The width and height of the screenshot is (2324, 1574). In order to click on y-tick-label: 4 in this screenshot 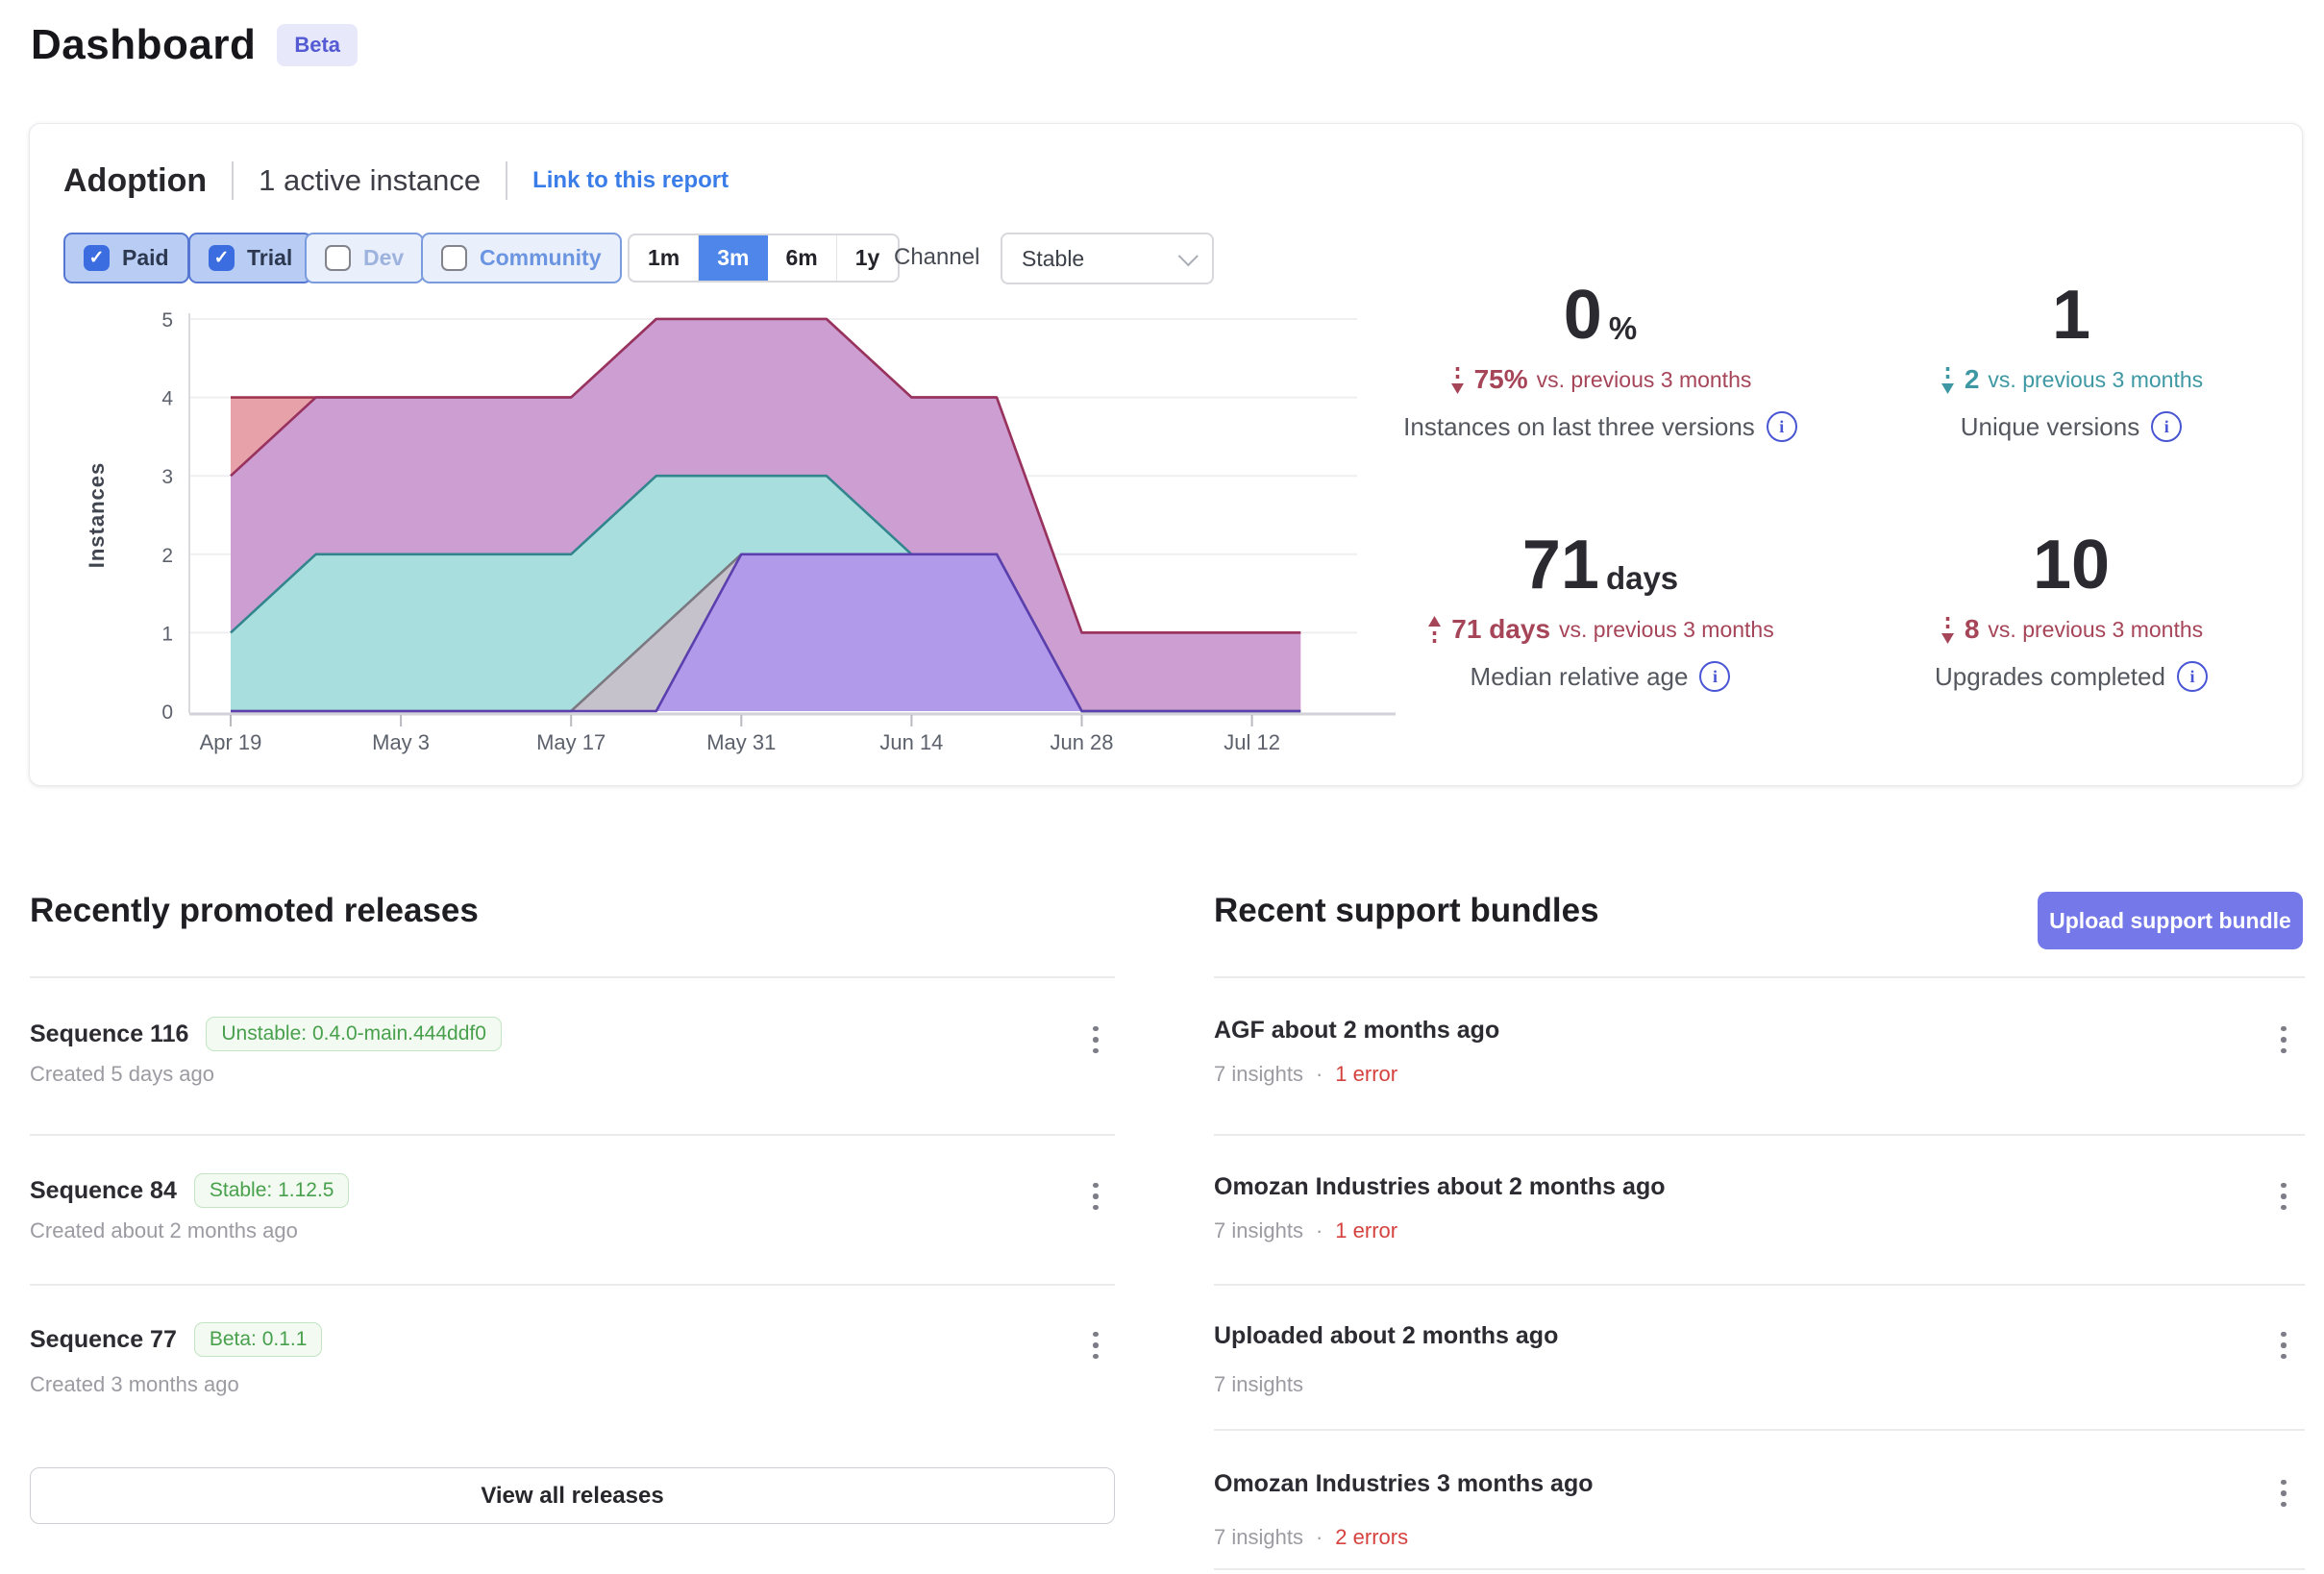, I will do `click(167, 399)`.